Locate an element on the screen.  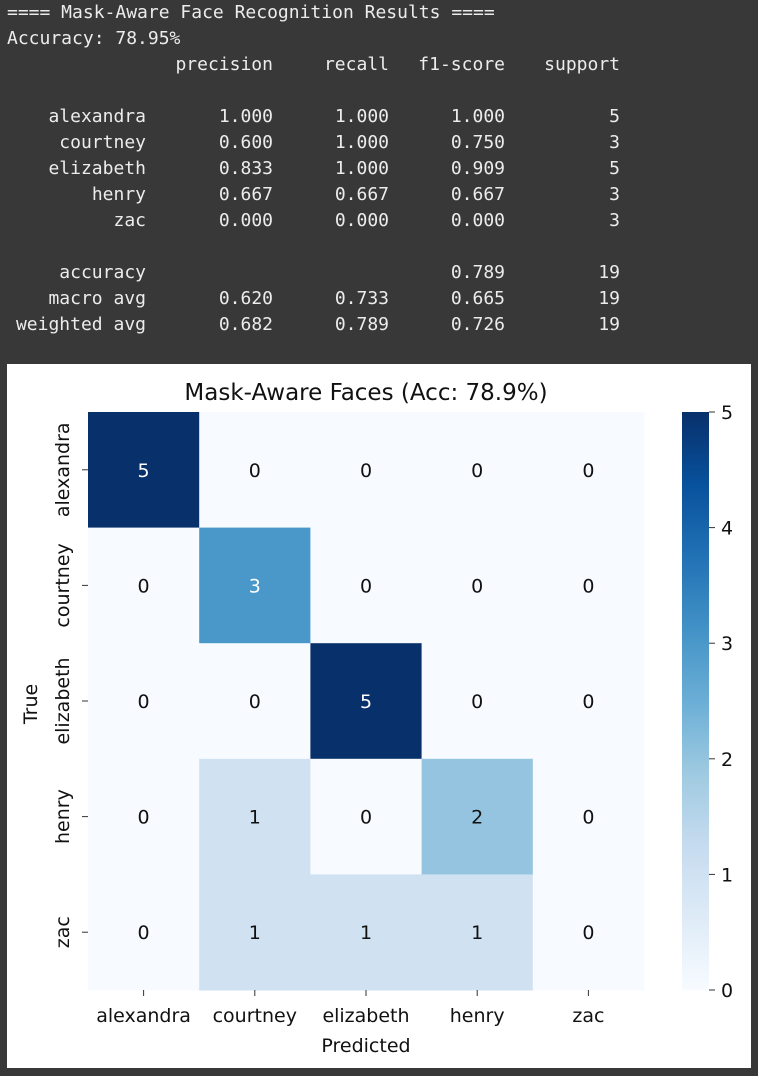
x-tick-label: henry is located at coordinates (477, 1016).